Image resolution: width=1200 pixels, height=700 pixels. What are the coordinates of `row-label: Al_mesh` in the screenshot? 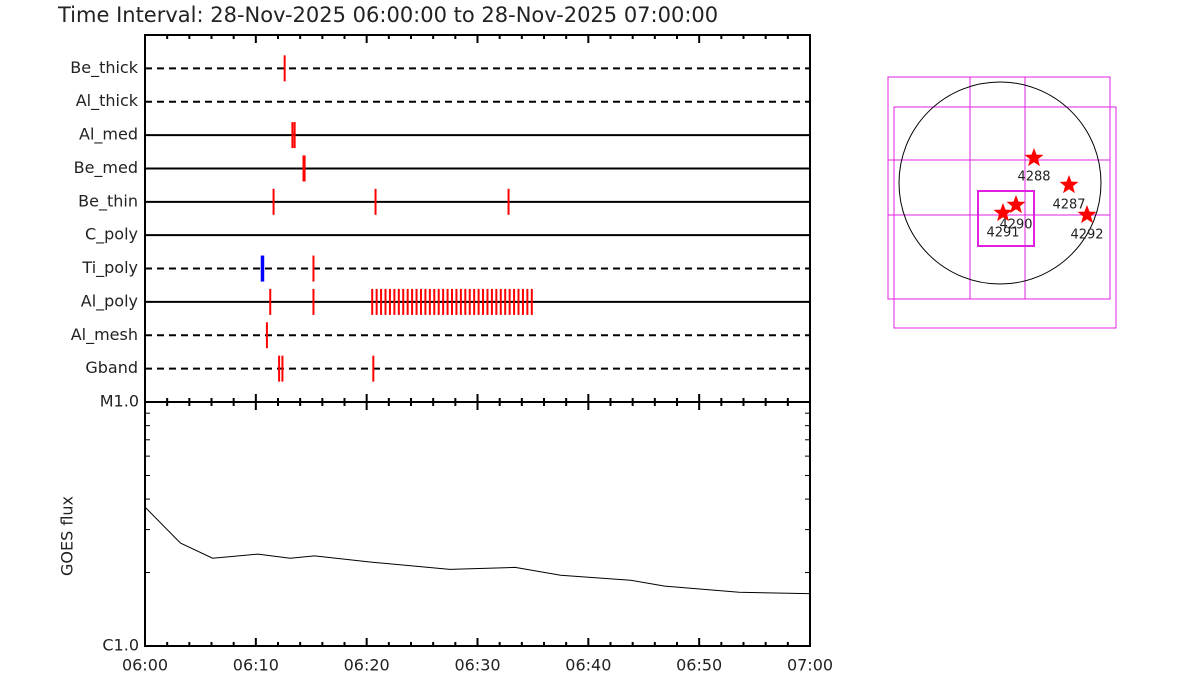 It's located at (104, 335).